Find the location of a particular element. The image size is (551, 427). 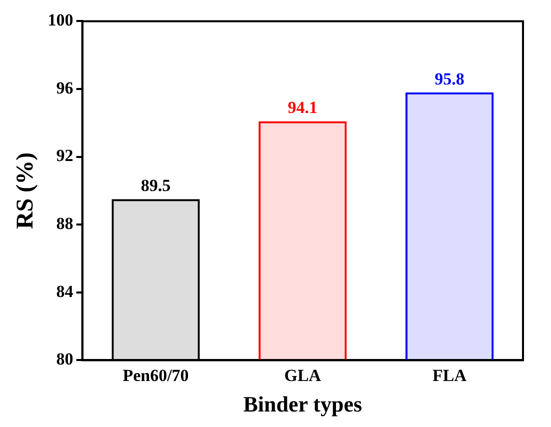

x-tick-label: GLA is located at coordinates (303, 375).